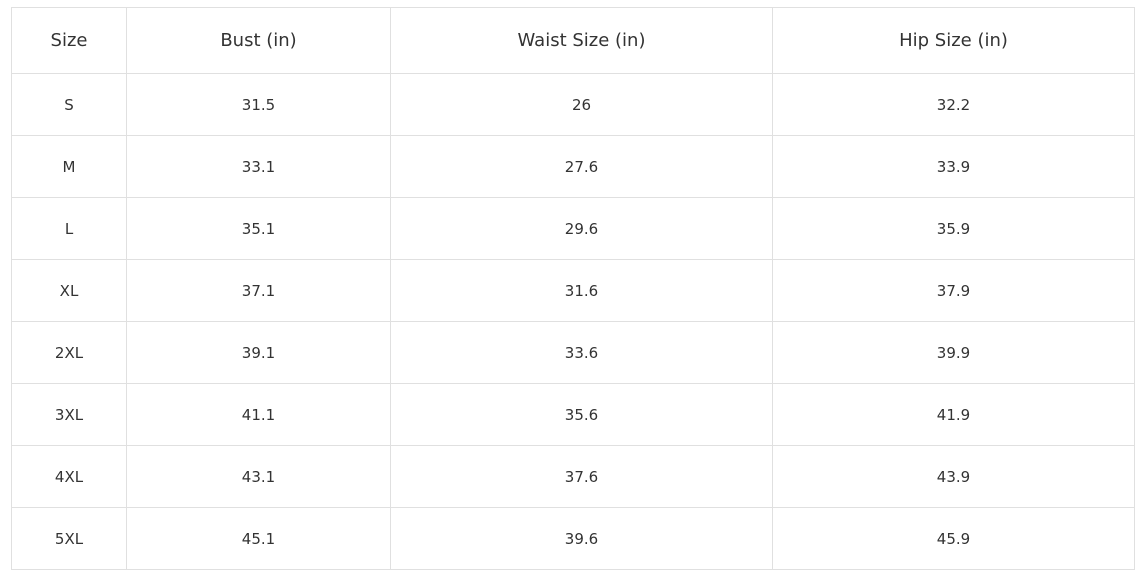  Describe the element at coordinates (258, 476) in the screenshot. I see `cell-bust: 43.1` at that location.